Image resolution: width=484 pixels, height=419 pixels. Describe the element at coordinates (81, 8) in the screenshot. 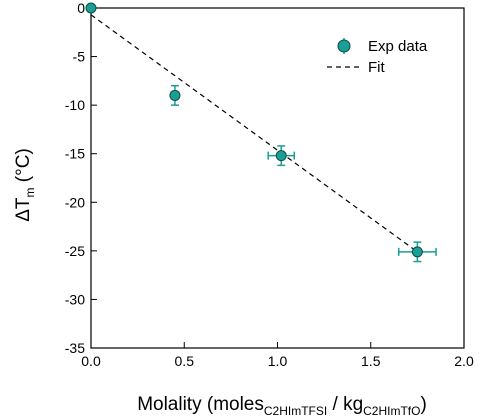

I see `y-tick-label: 0` at that location.